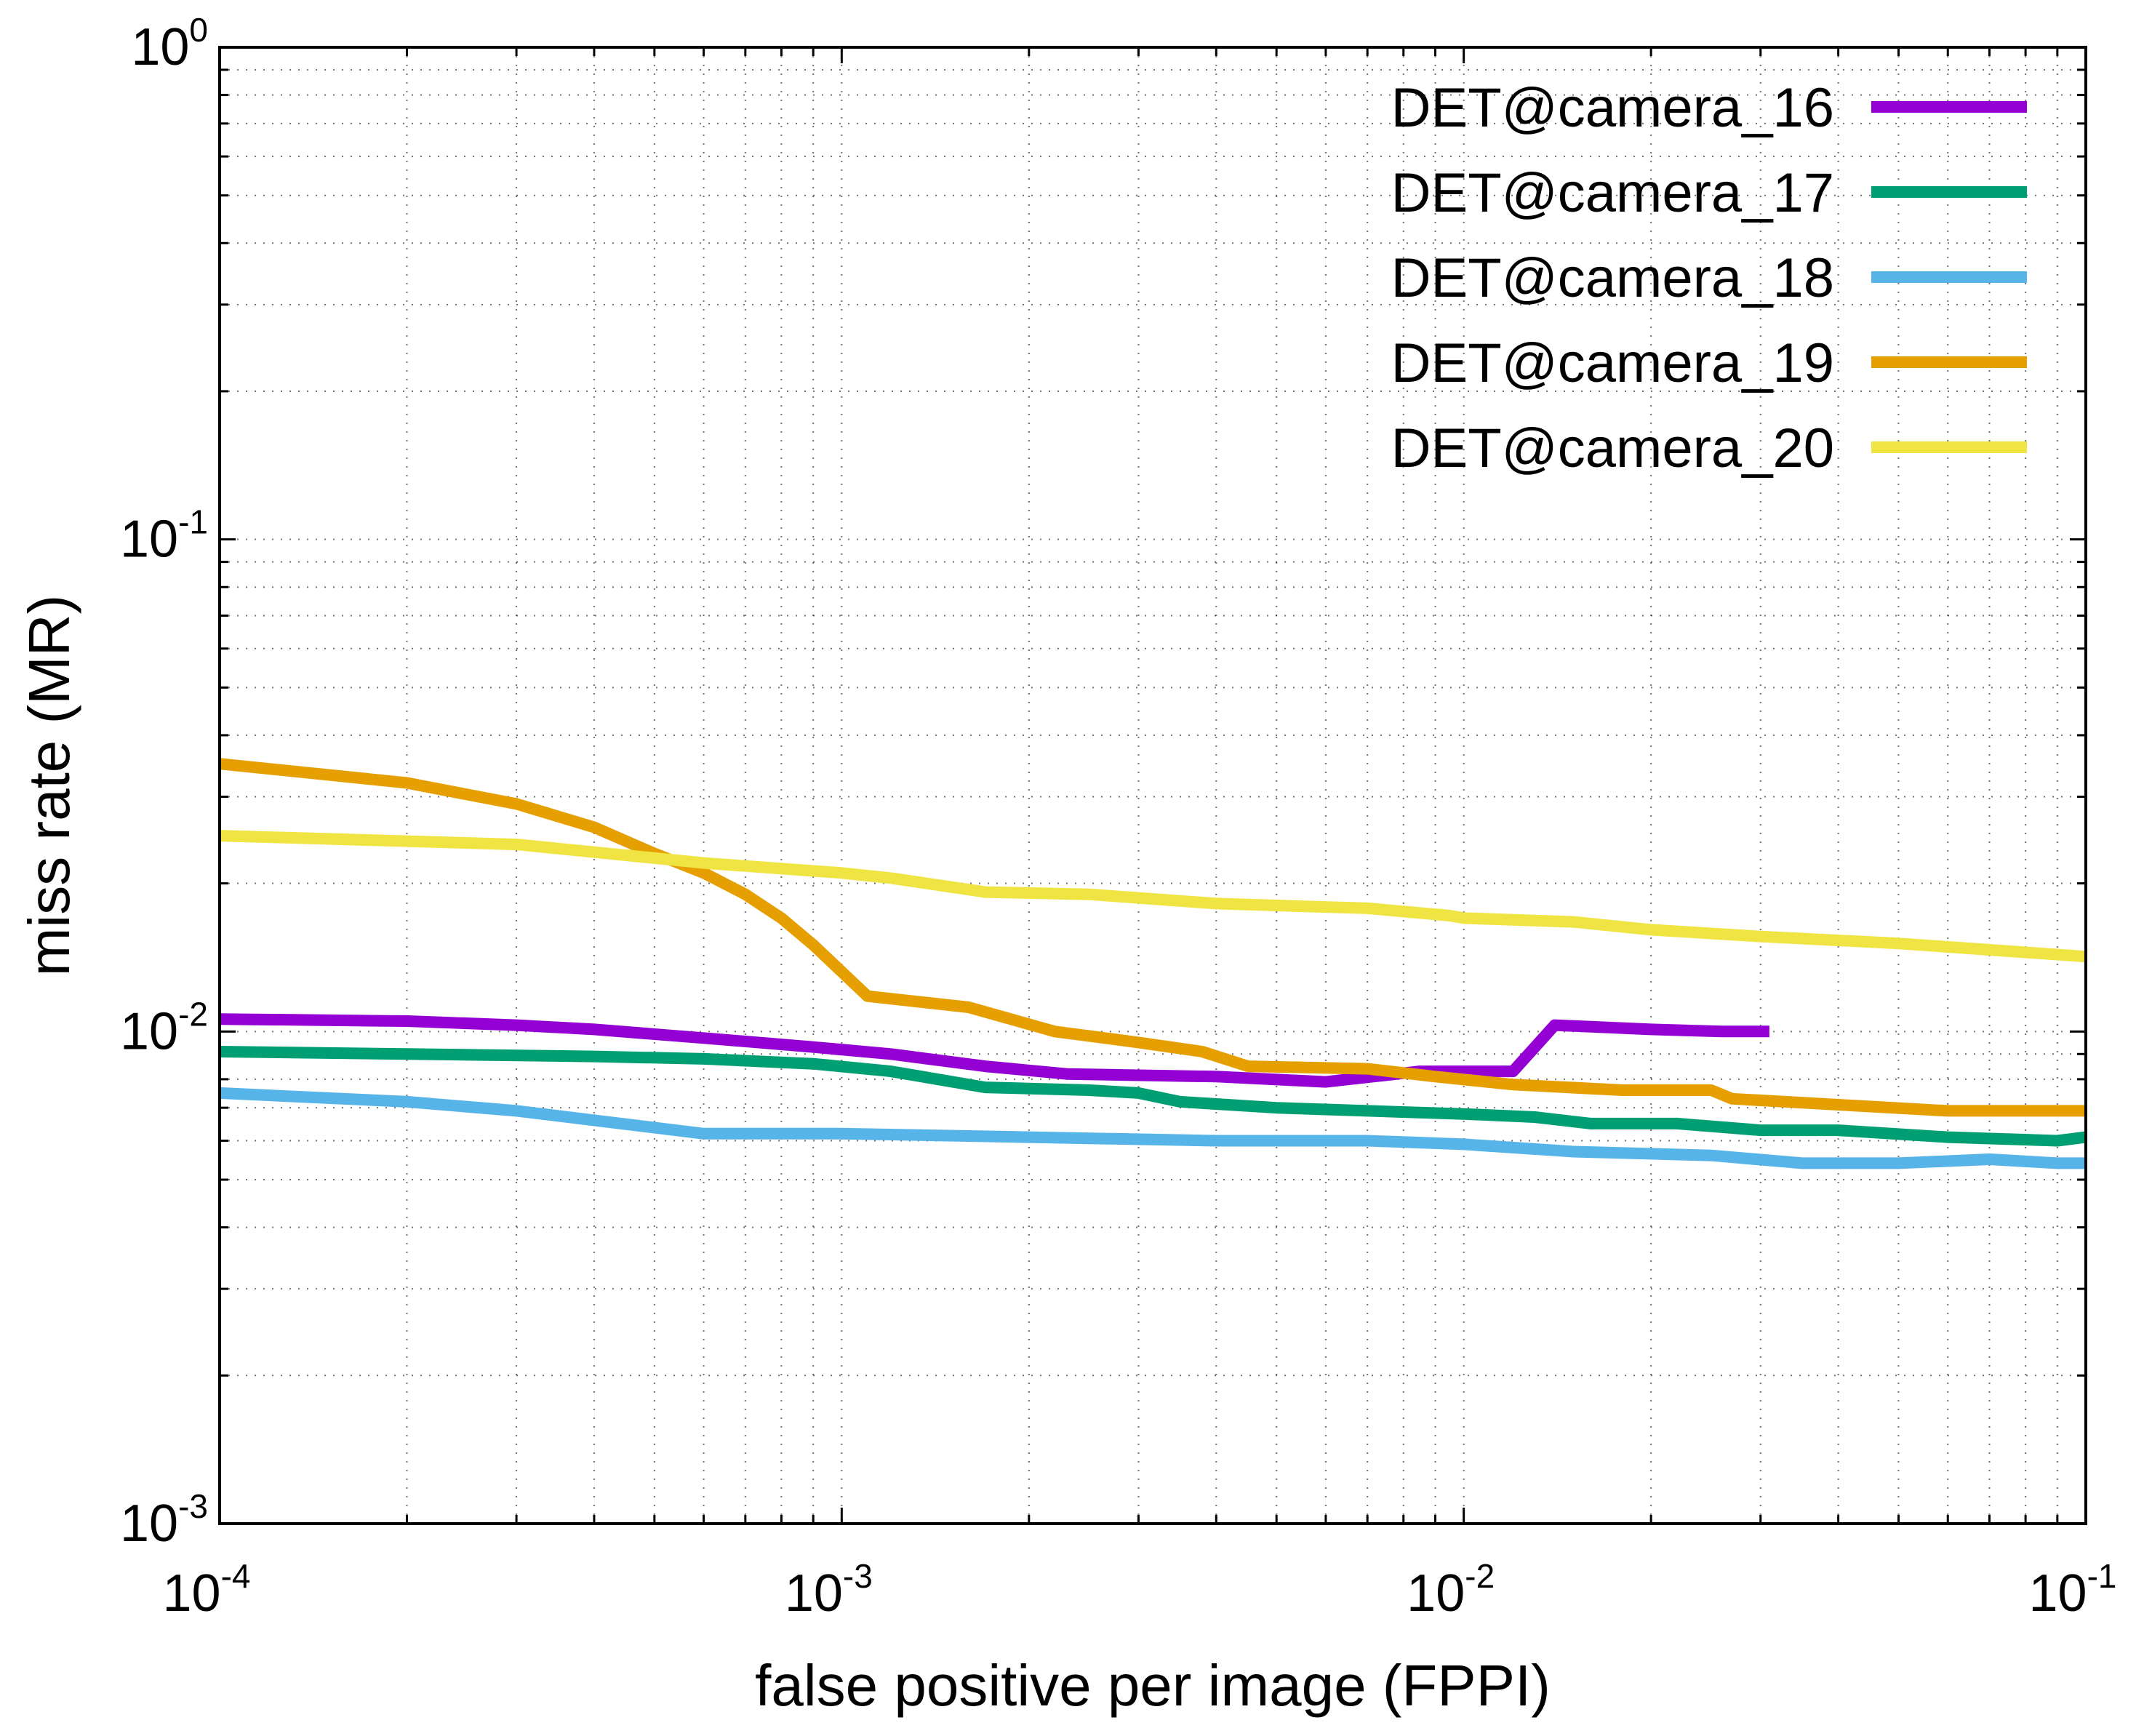 This screenshot has width=2152, height=1736. Describe the element at coordinates (1612, 363) in the screenshot. I see `legend-label: DET@camera_19` at that location.